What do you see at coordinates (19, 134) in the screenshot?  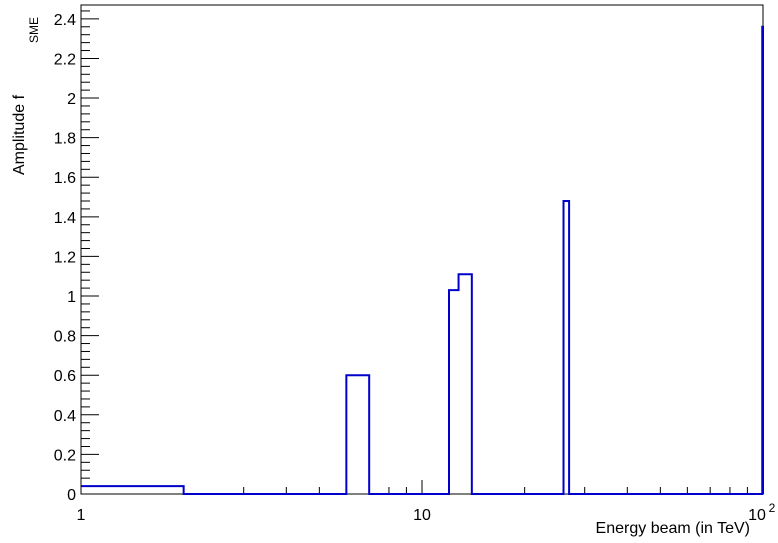 I see `y-axis-title: Amplitude f` at bounding box center [19, 134].